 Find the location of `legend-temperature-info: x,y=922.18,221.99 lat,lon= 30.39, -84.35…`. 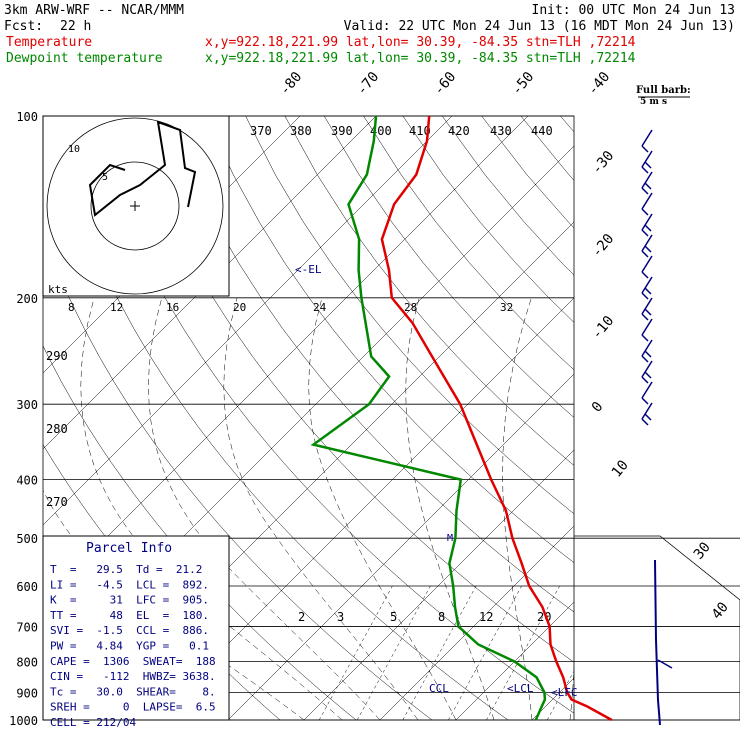

legend-temperature-info: x,y=922.18,221.99 lat,lon= 30.39, -84.35… is located at coordinates (420, 42).